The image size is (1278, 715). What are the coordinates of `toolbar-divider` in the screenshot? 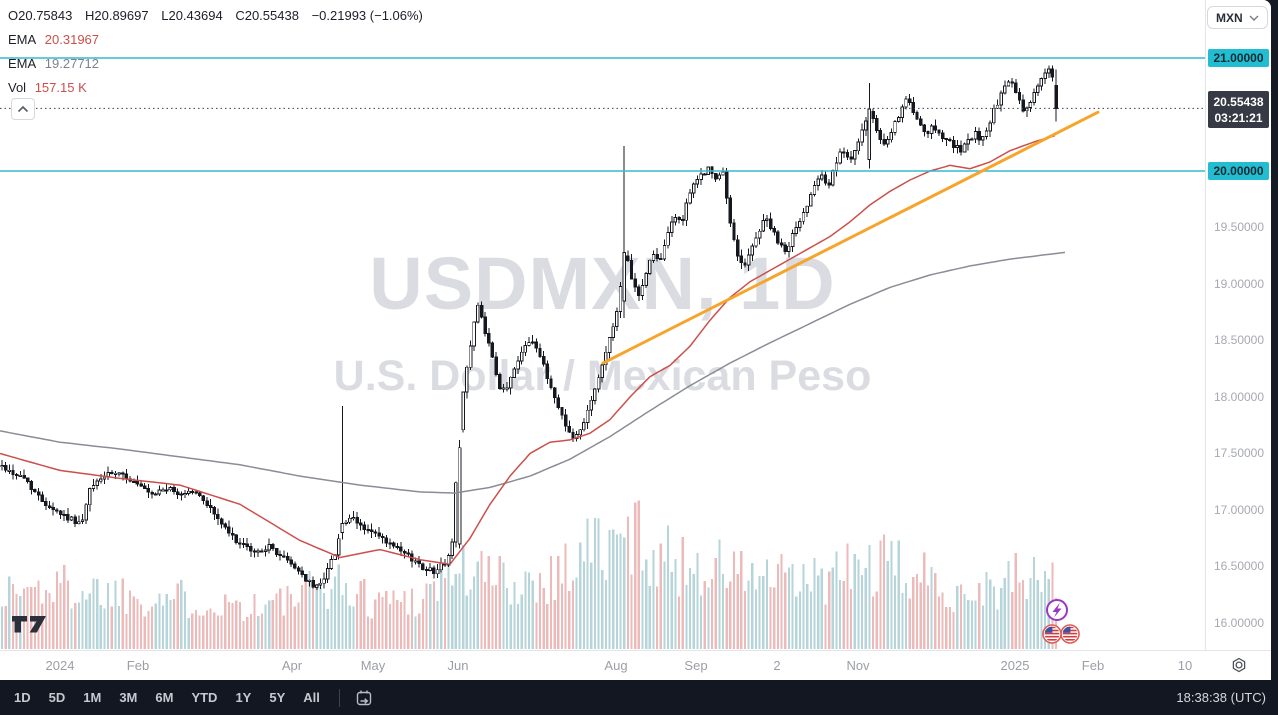 It's located at (339, 697).